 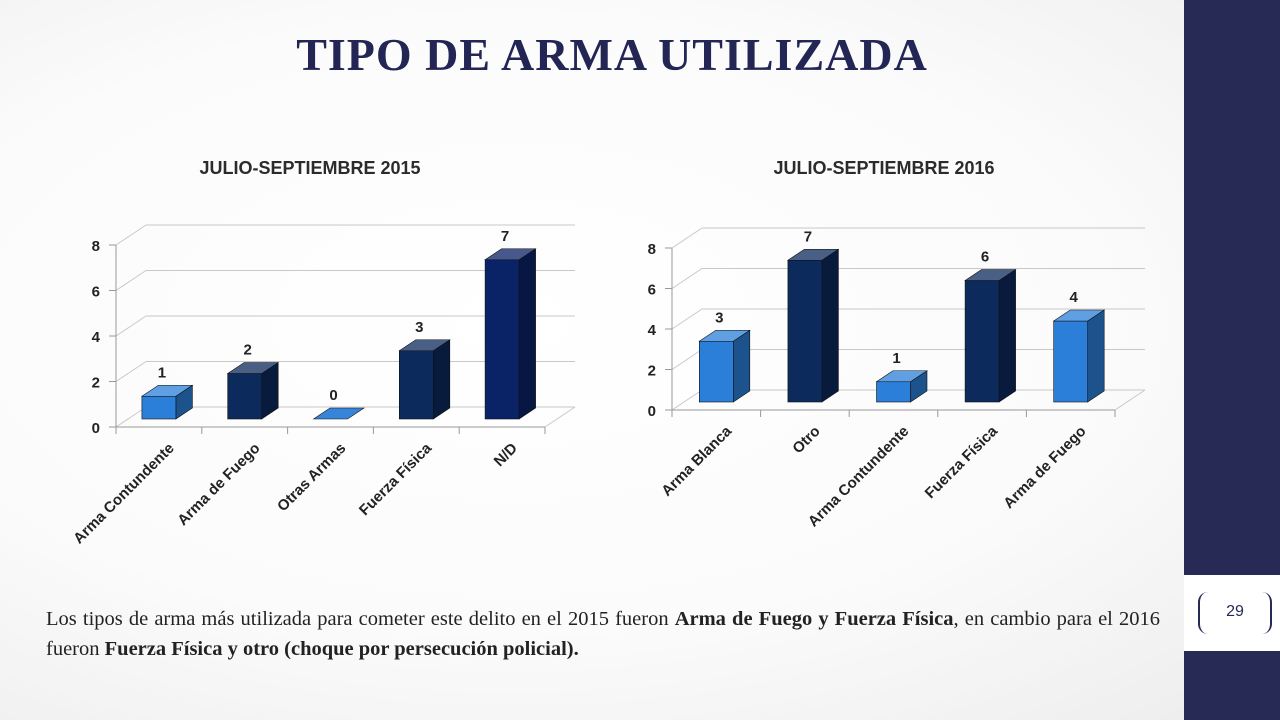 I want to click on data-label-1-1: 7, so click(x=808, y=236).